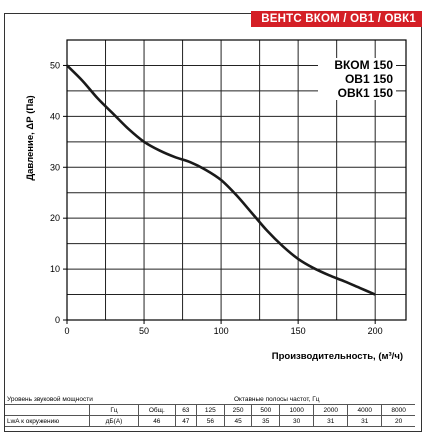 The width and height of the screenshot is (428, 439). What do you see at coordinates (66, 331) in the screenshot?
I see `x-tick-label: 0` at bounding box center [66, 331].